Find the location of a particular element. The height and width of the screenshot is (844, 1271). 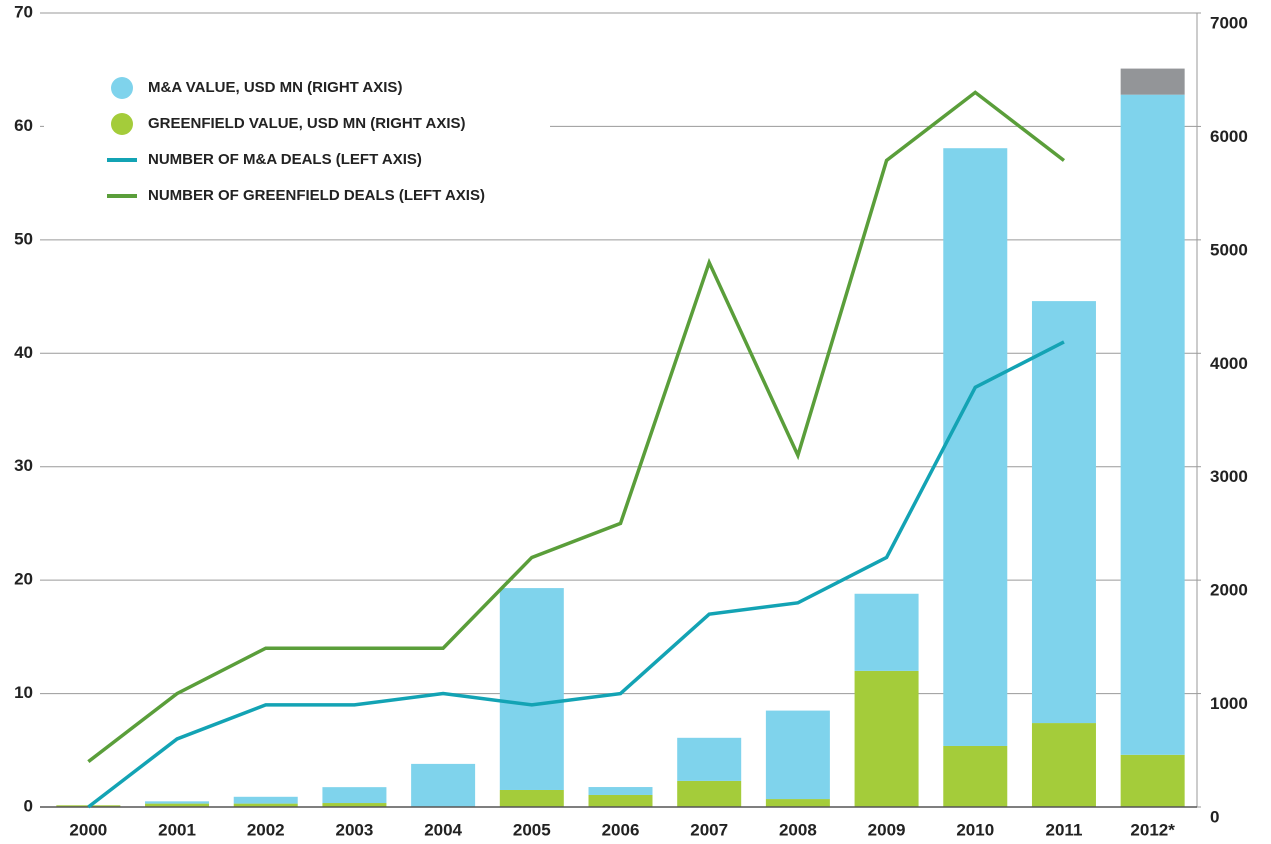

y-tick-label: 20 is located at coordinates (23, 579).